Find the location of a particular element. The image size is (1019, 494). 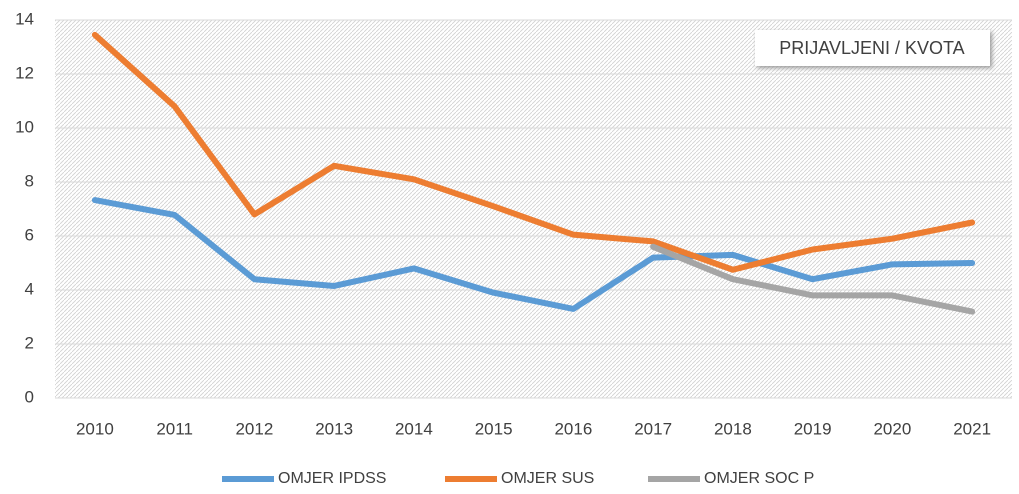

x-tick-label: 2020 is located at coordinates (892, 428).